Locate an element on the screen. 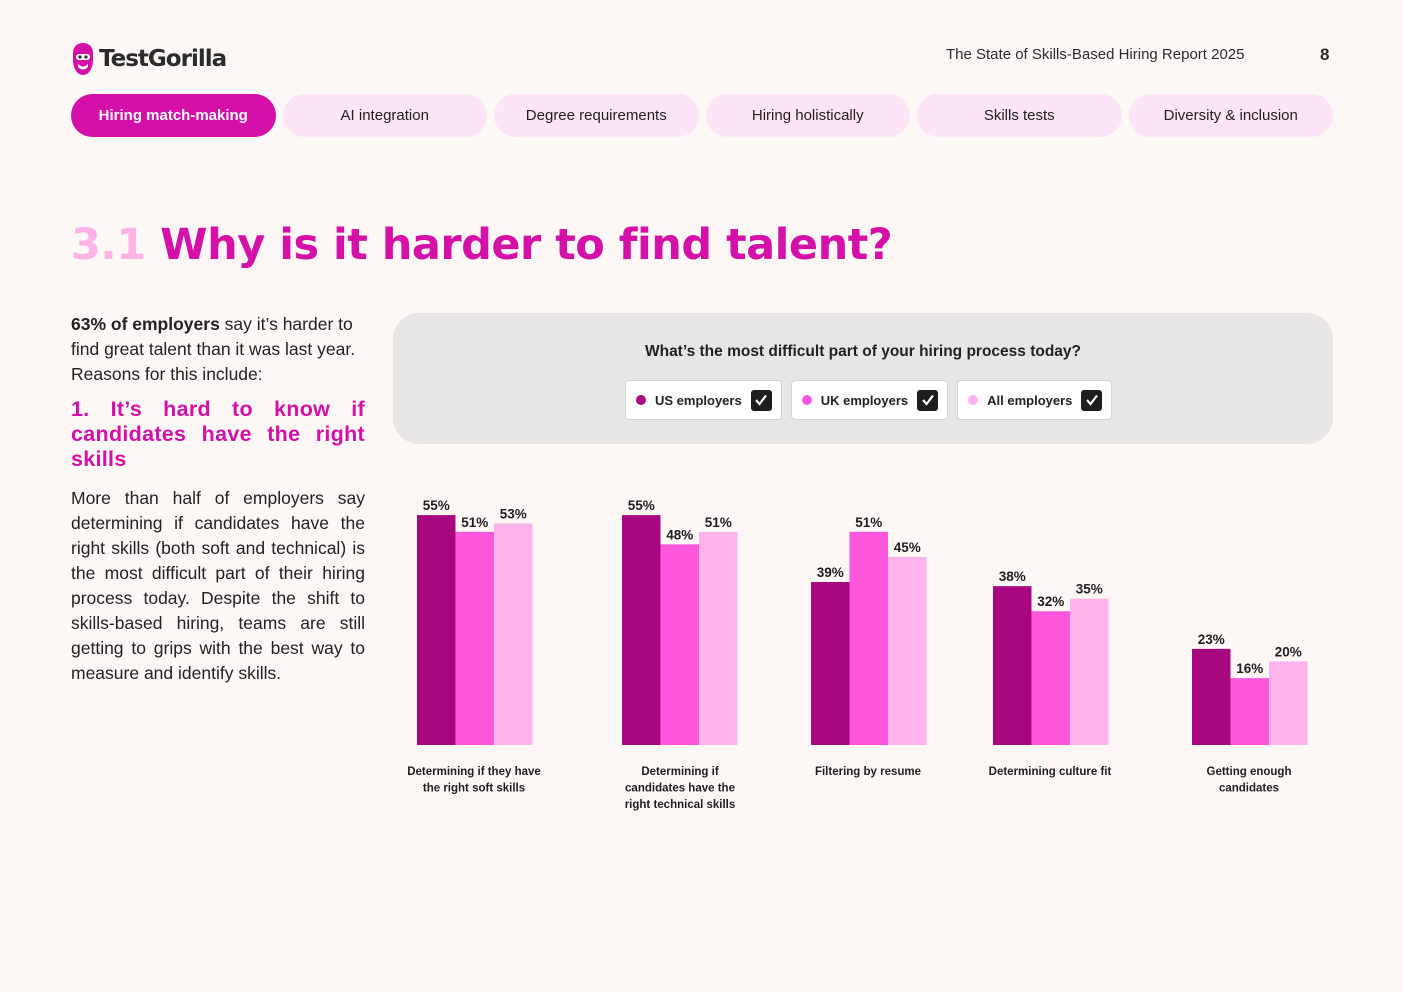  legend-all-employers: All employers is located at coordinates (1035, 400).